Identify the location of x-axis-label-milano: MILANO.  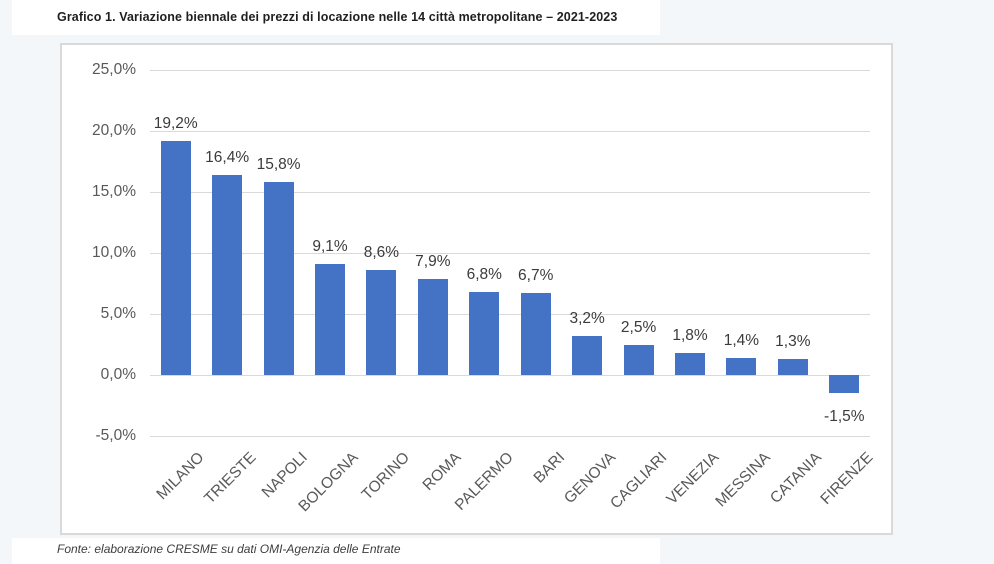
(180, 476).